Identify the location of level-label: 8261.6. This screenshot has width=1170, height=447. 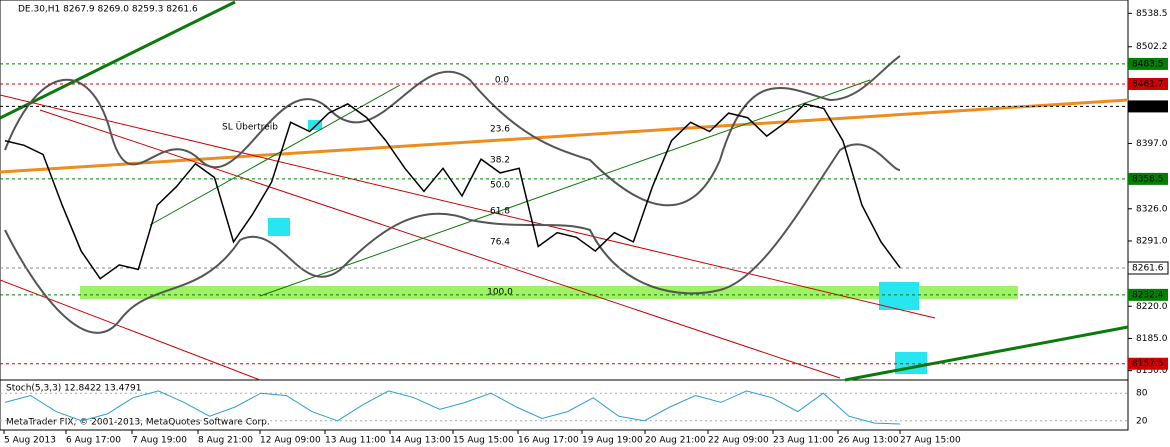
(1148, 269).